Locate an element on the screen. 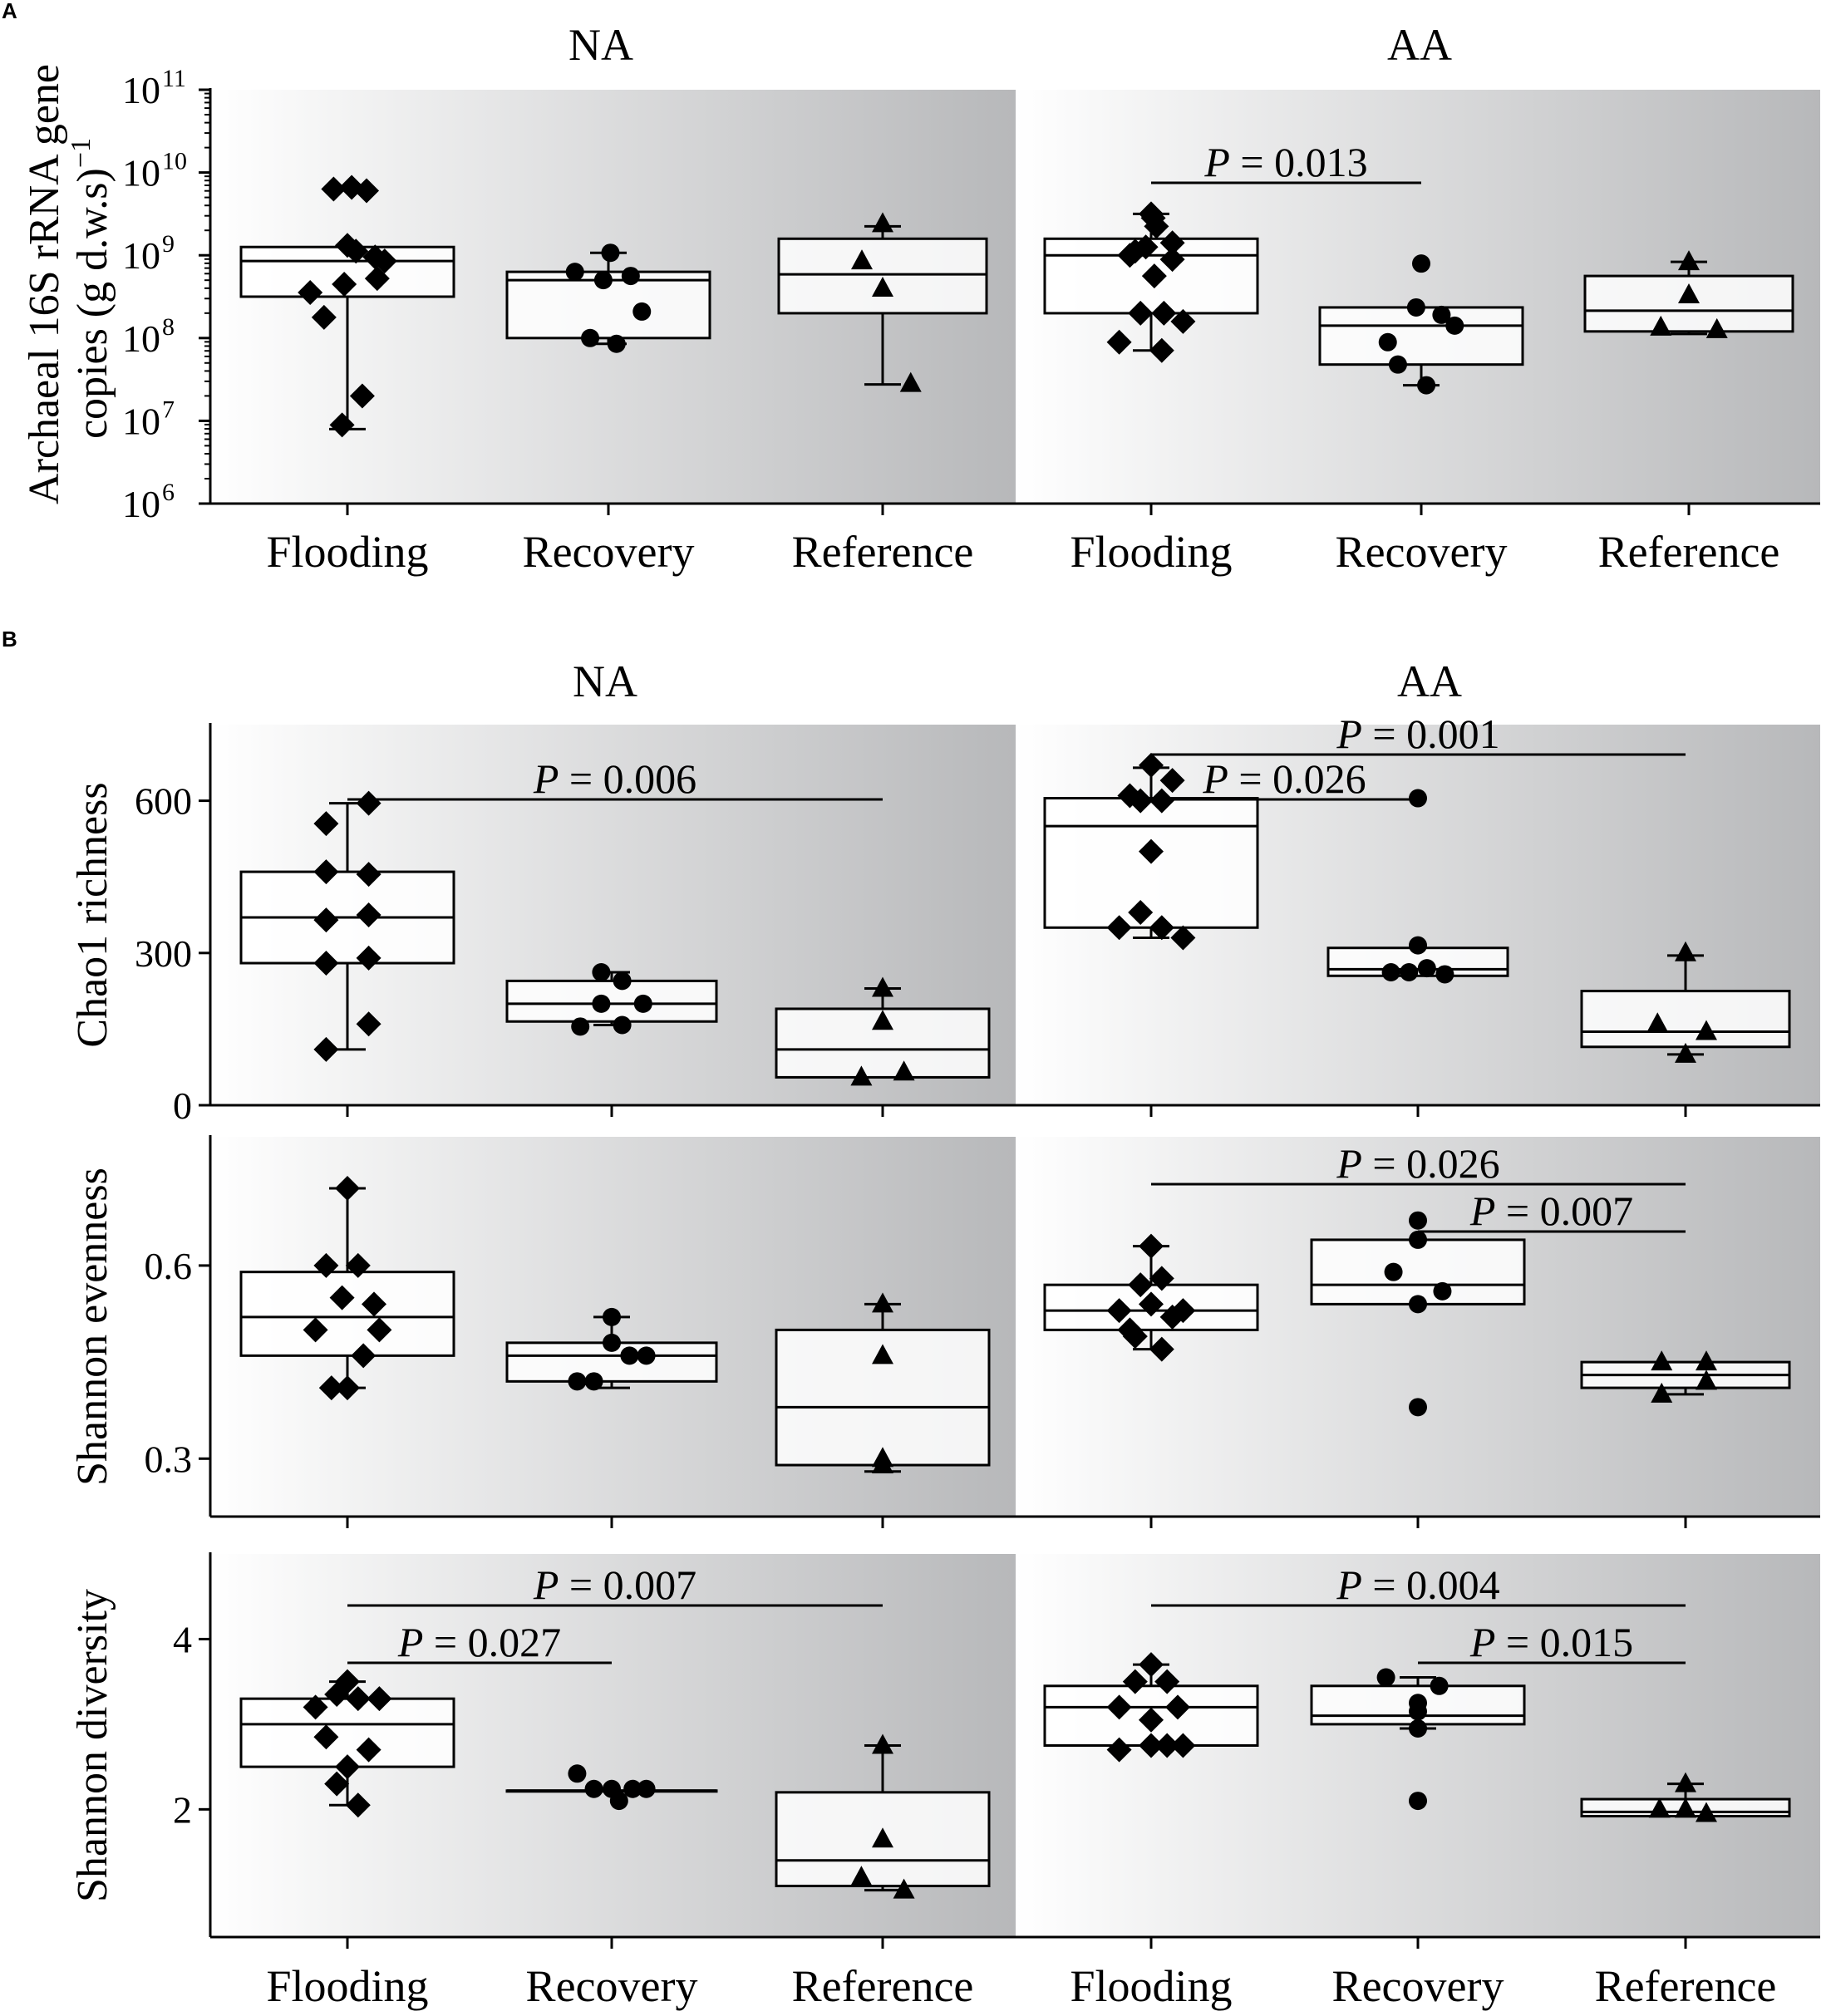  panel-label-a: A is located at coordinates (9, 11).